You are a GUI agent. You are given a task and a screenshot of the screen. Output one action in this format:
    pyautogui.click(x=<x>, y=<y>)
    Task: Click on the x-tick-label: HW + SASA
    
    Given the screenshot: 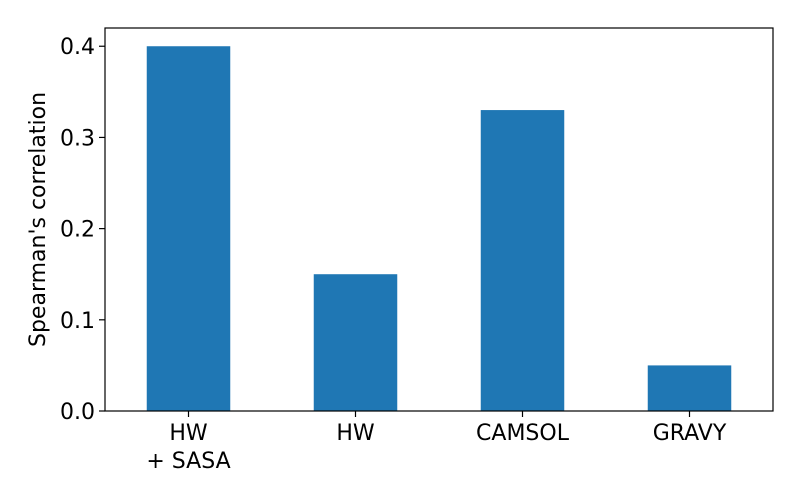 What is the action you would take?
    pyautogui.click(x=188, y=447)
    